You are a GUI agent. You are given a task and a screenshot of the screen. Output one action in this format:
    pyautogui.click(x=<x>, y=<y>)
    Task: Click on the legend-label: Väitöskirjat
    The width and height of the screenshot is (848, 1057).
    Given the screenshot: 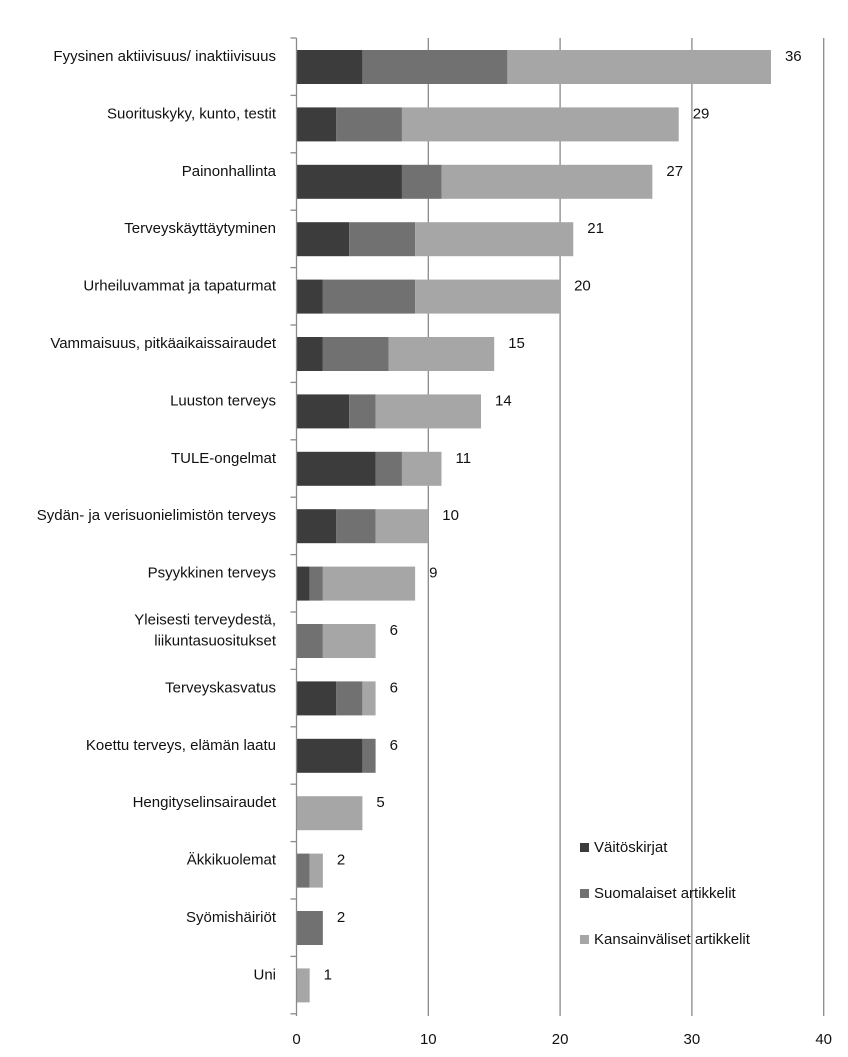 What is the action you would take?
    pyautogui.click(x=631, y=847)
    